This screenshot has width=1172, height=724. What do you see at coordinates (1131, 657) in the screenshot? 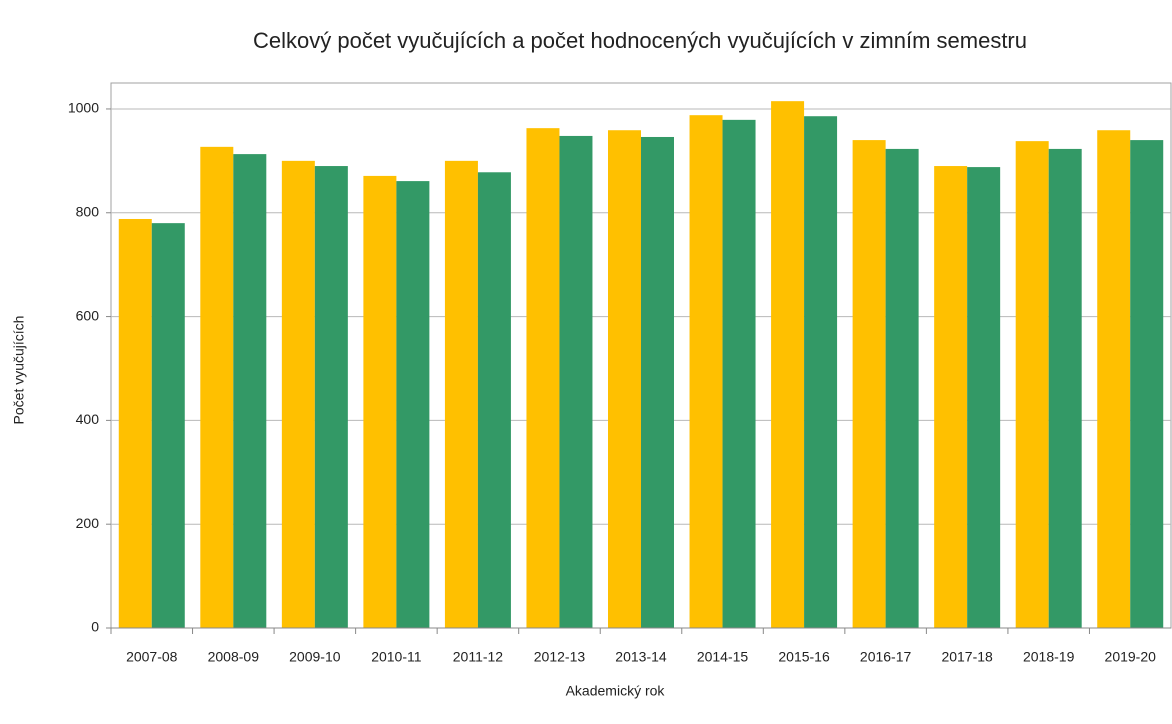
I see `x-tick-label: 2019-20` at bounding box center [1131, 657].